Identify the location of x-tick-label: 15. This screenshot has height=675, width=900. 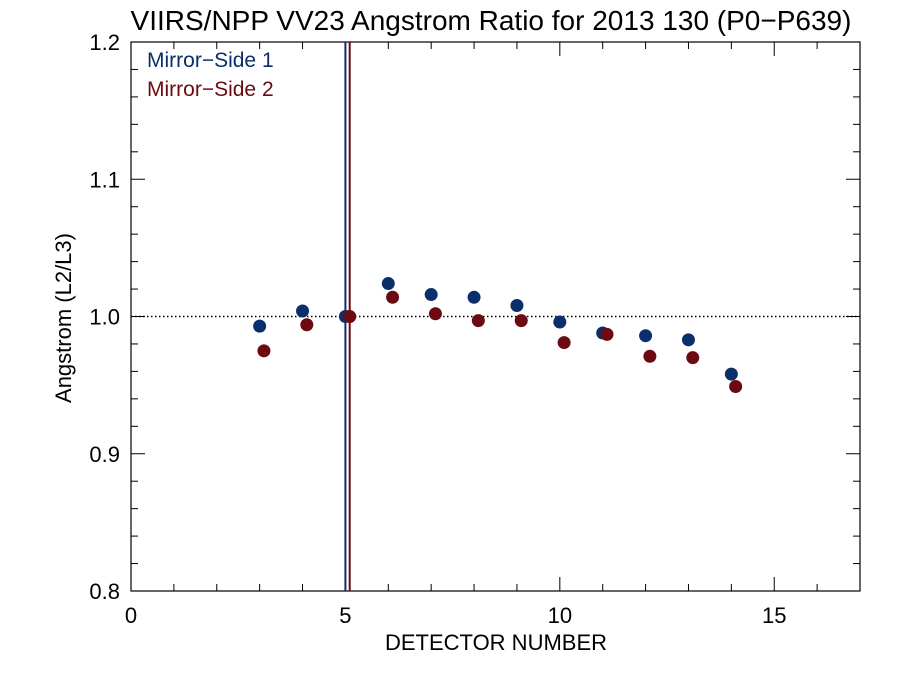
(774, 615).